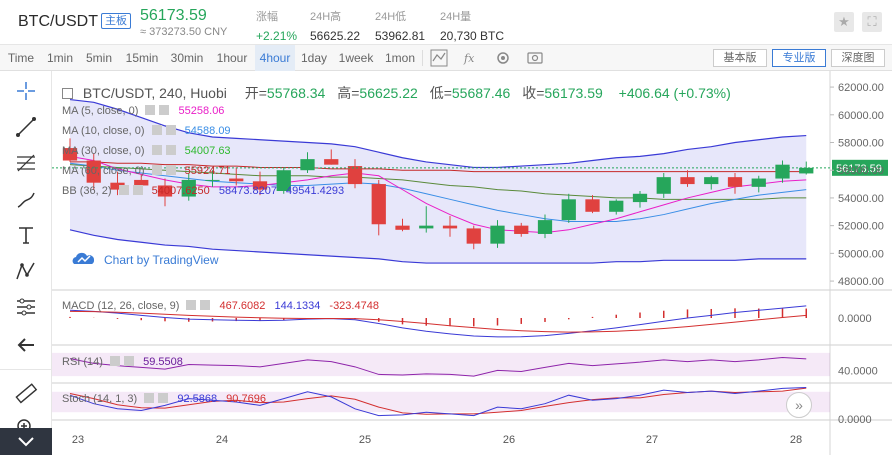 The image size is (892, 455). What do you see at coordinates (26, 127) in the screenshot?
I see `trendline-icon` at bounding box center [26, 127].